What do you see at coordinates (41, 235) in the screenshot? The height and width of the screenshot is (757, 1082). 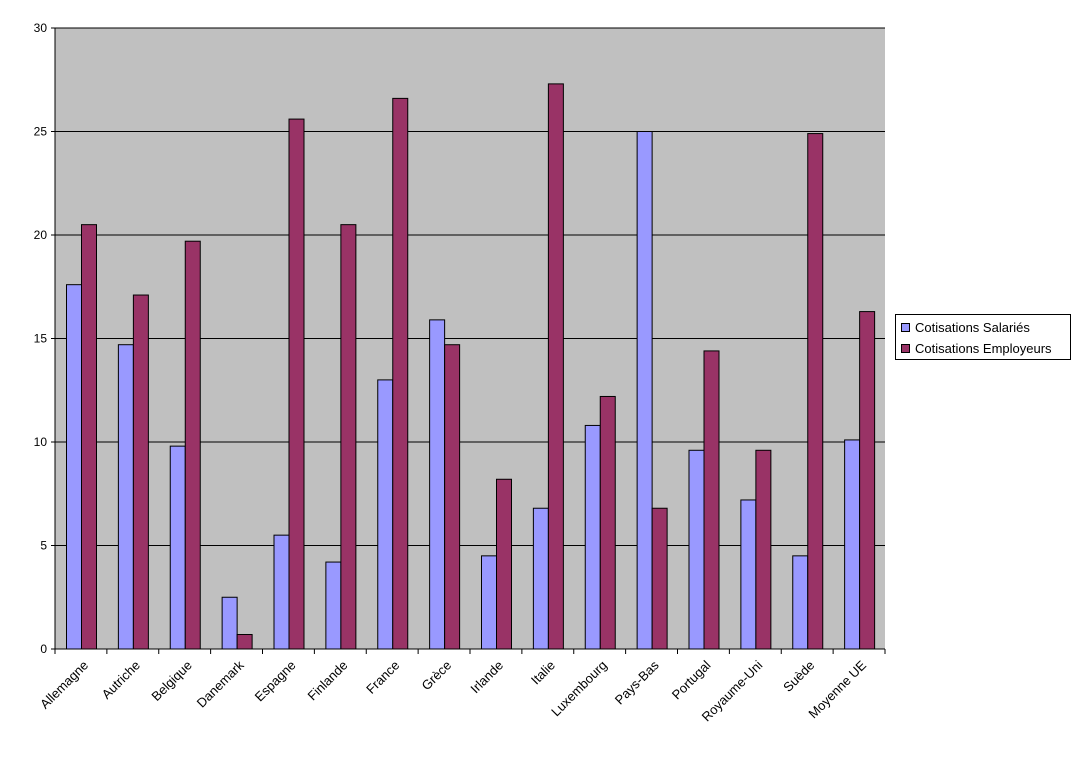 I see `y-tick-label: 20` at bounding box center [41, 235].